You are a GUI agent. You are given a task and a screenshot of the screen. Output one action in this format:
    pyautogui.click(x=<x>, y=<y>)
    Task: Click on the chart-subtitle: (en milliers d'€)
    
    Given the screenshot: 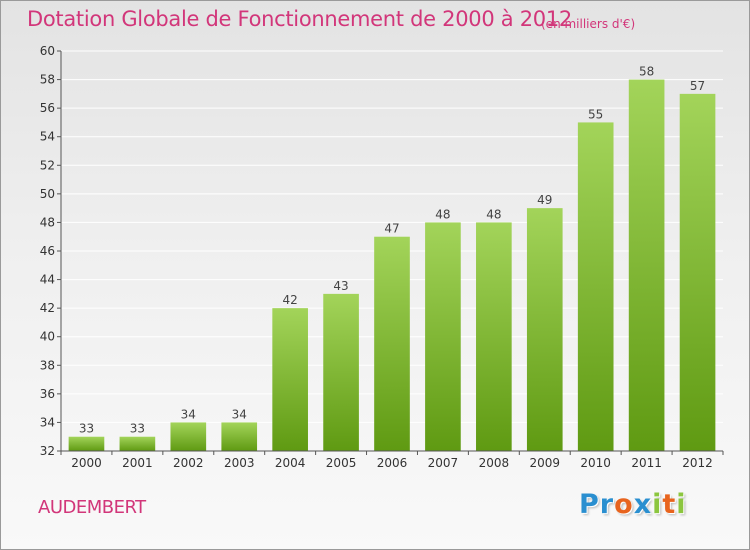 What is the action you would take?
    pyautogui.click(x=588, y=24)
    